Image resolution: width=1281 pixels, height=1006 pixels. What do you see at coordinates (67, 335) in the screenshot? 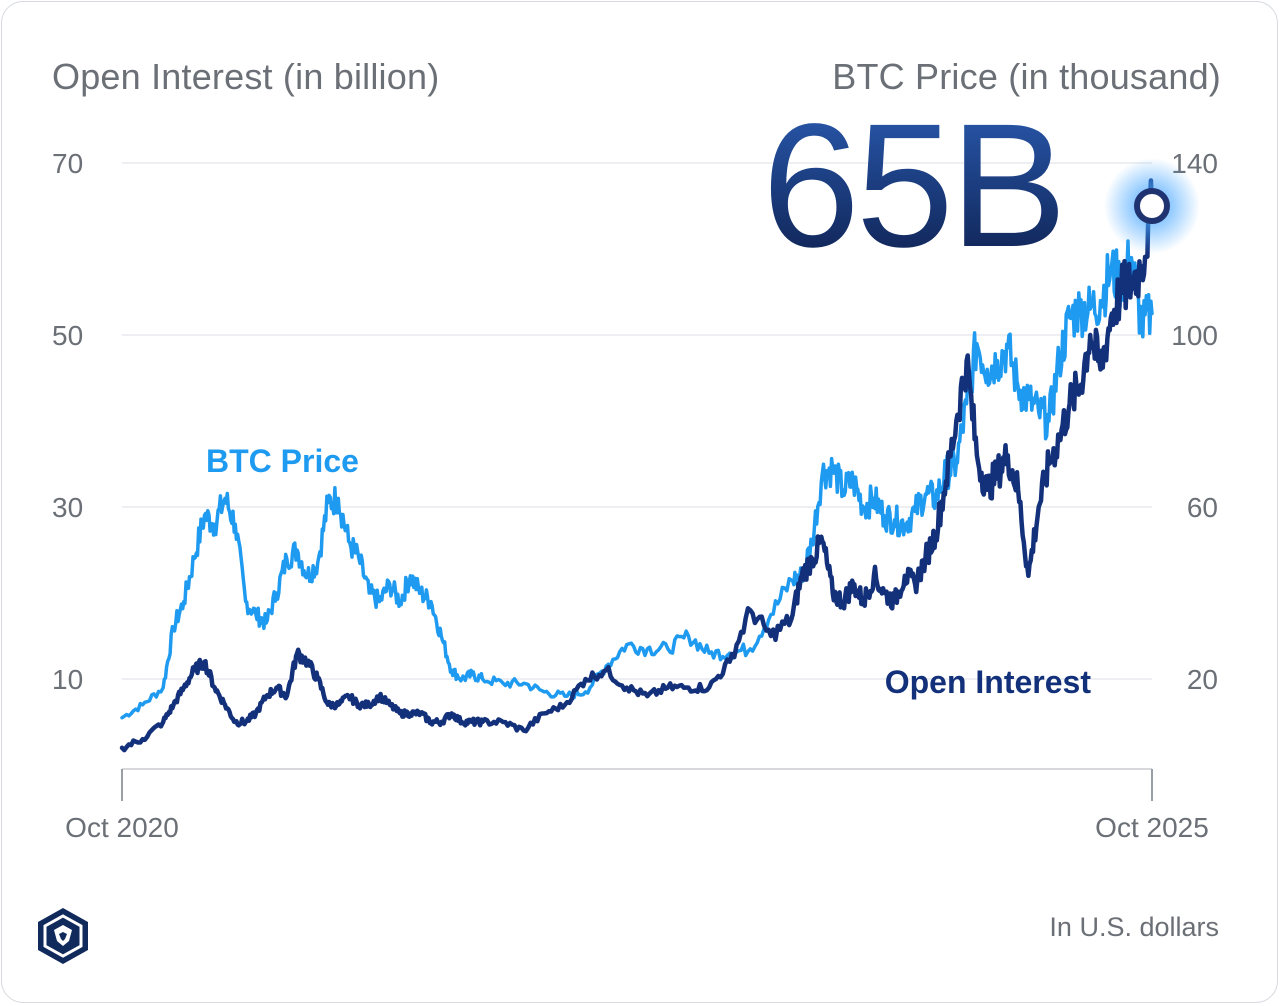
I see `left-tick-label: 50` at bounding box center [67, 335].